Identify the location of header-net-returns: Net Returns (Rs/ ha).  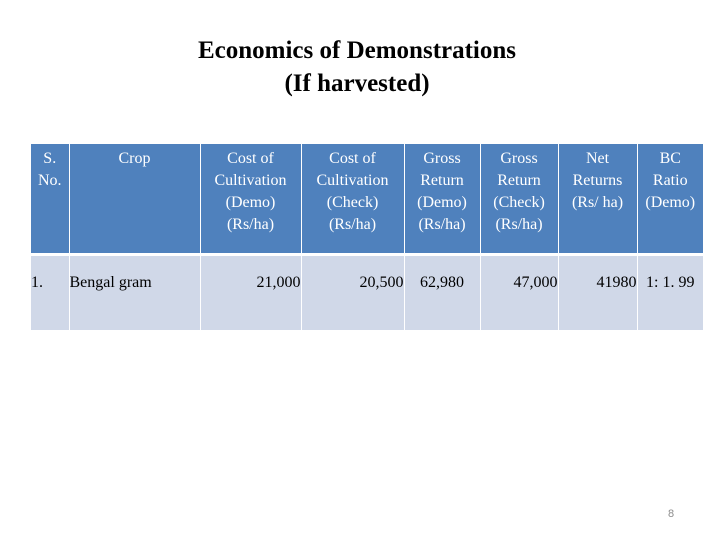
(598, 199).